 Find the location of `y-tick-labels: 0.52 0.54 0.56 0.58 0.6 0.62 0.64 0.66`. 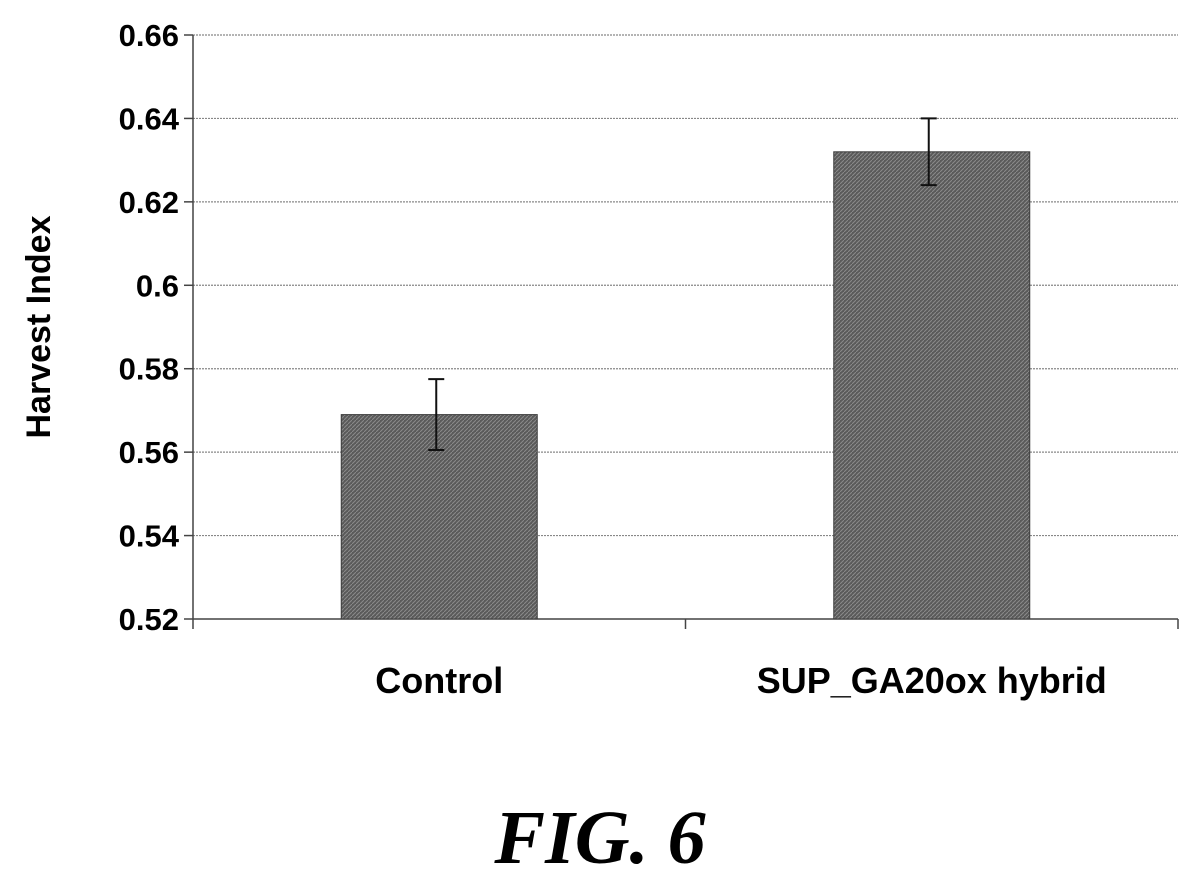

y-tick-labels: 0.52 0.54 0.56 0.58 0.6 0.62 0.64 0.66 is located at coordinates (149, 327).